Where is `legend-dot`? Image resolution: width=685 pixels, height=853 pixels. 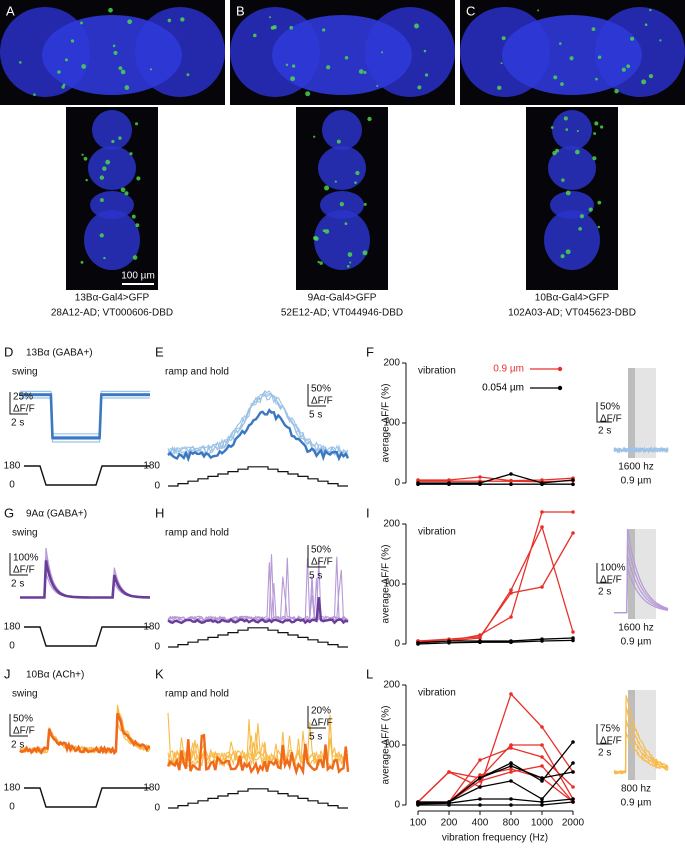
legend-dot is located at coordinates (560, 369).